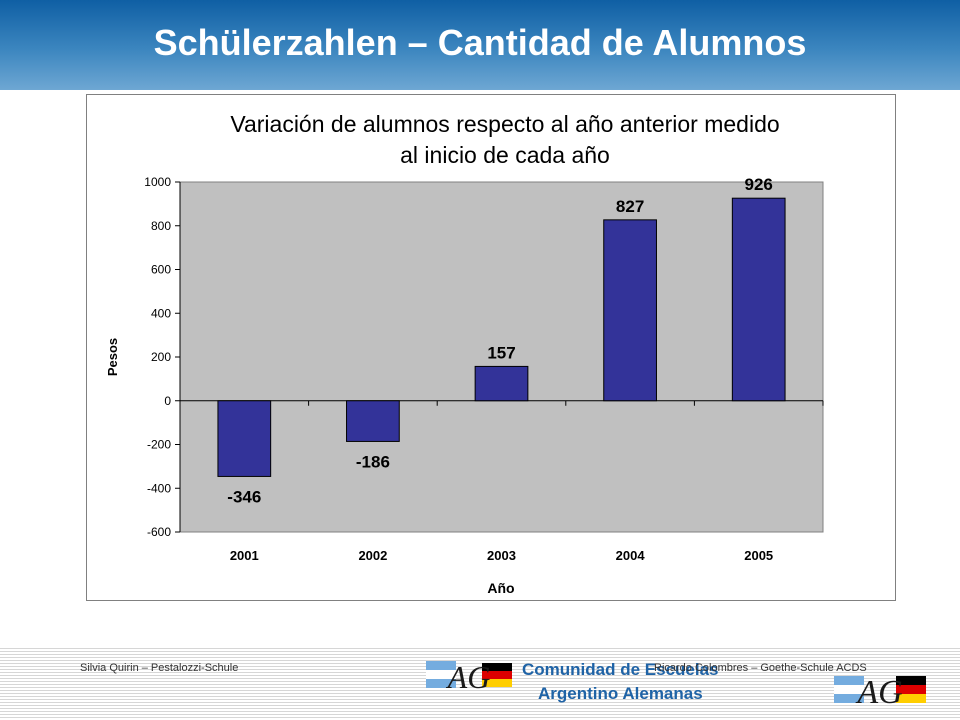 This screenshot has width=960, height=720. Describe the element at coordinates (620, 693) in the screenshot. I see `org-name-line-2: Argentino Alemanas` at that location.